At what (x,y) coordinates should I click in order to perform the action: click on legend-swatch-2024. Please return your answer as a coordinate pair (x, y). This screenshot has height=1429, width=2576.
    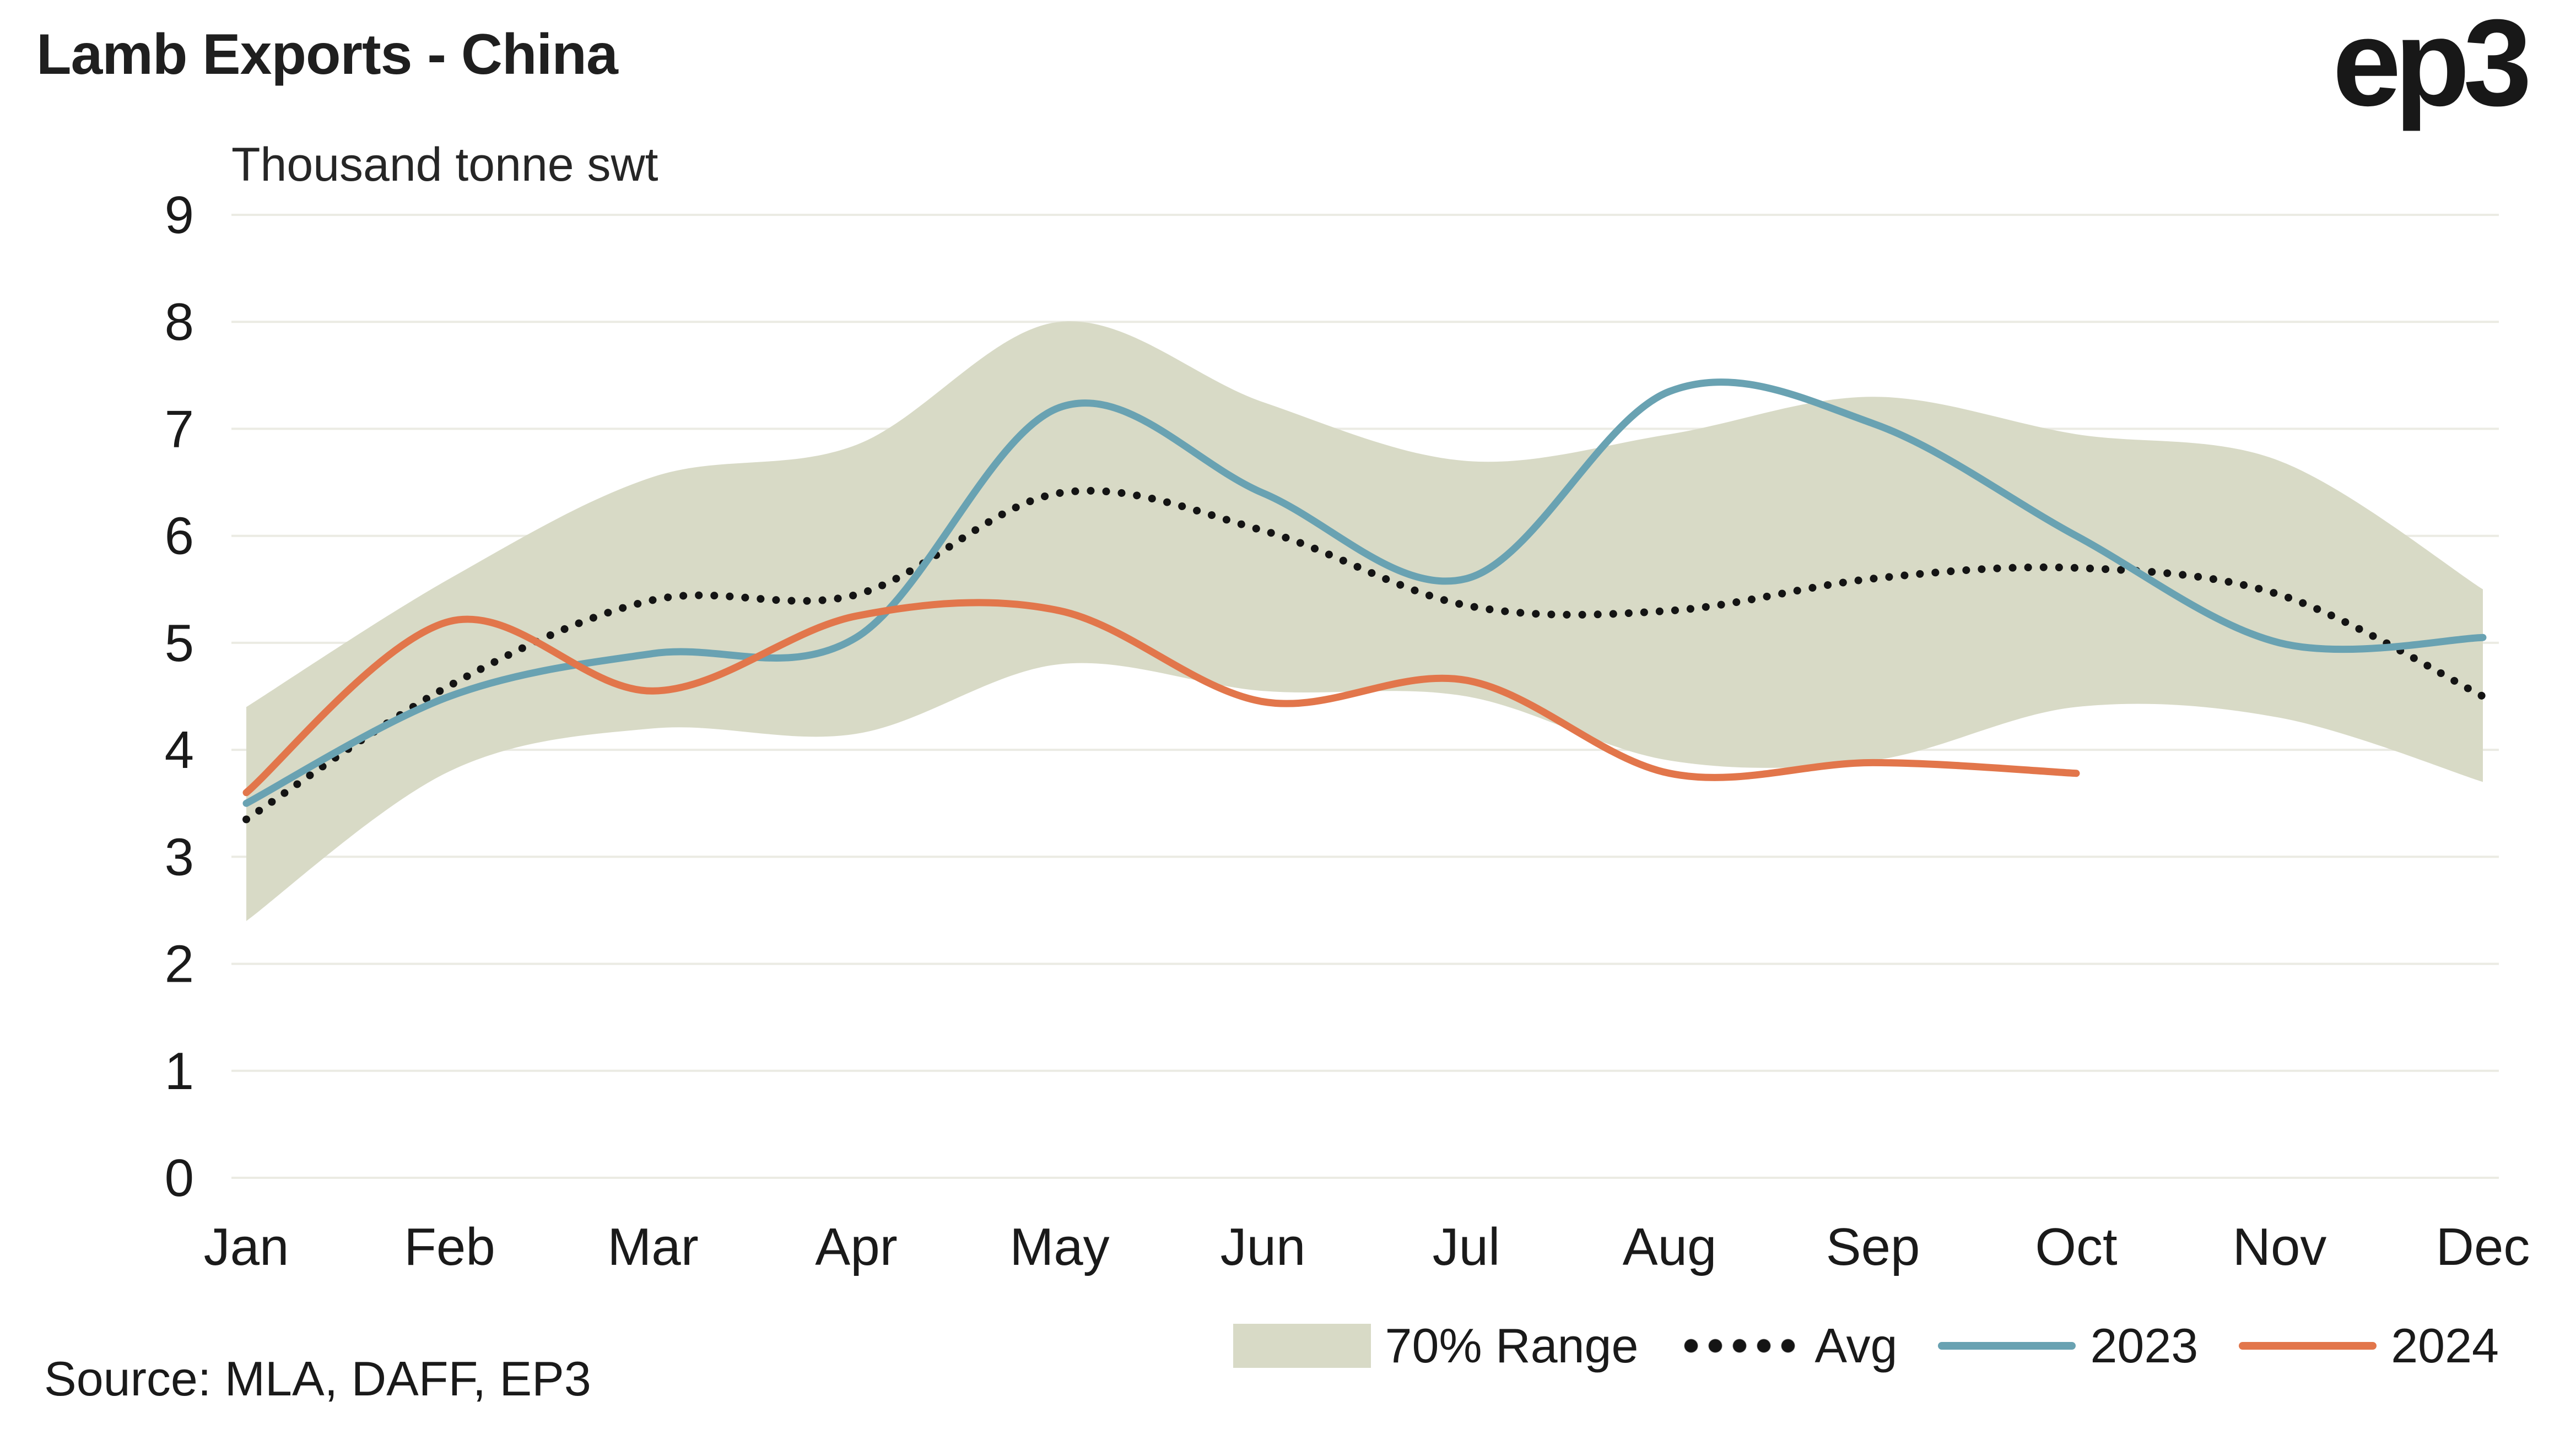
    Looking at the image, I should click on (2308, 1346).